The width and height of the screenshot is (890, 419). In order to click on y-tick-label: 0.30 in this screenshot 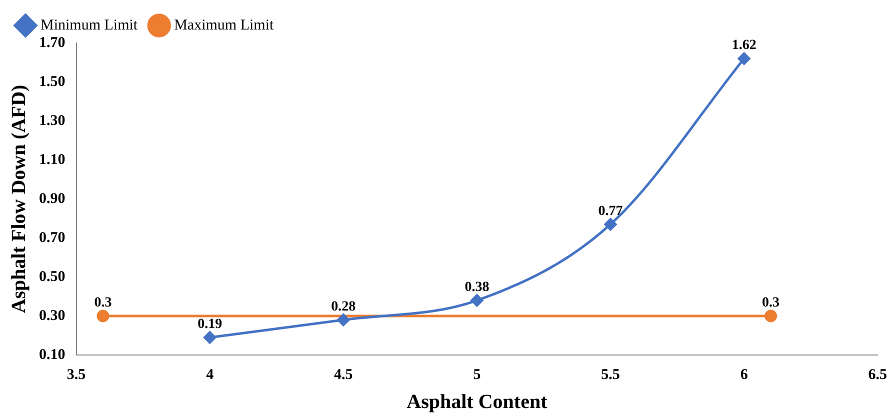, I will do `click(52, 316)`.